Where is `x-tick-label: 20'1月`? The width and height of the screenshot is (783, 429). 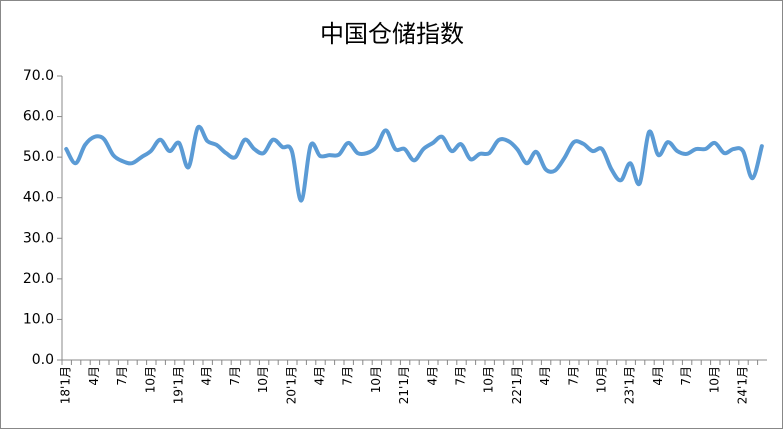 x-tick-label: 20'1月 is located at coordinates (291, 385).